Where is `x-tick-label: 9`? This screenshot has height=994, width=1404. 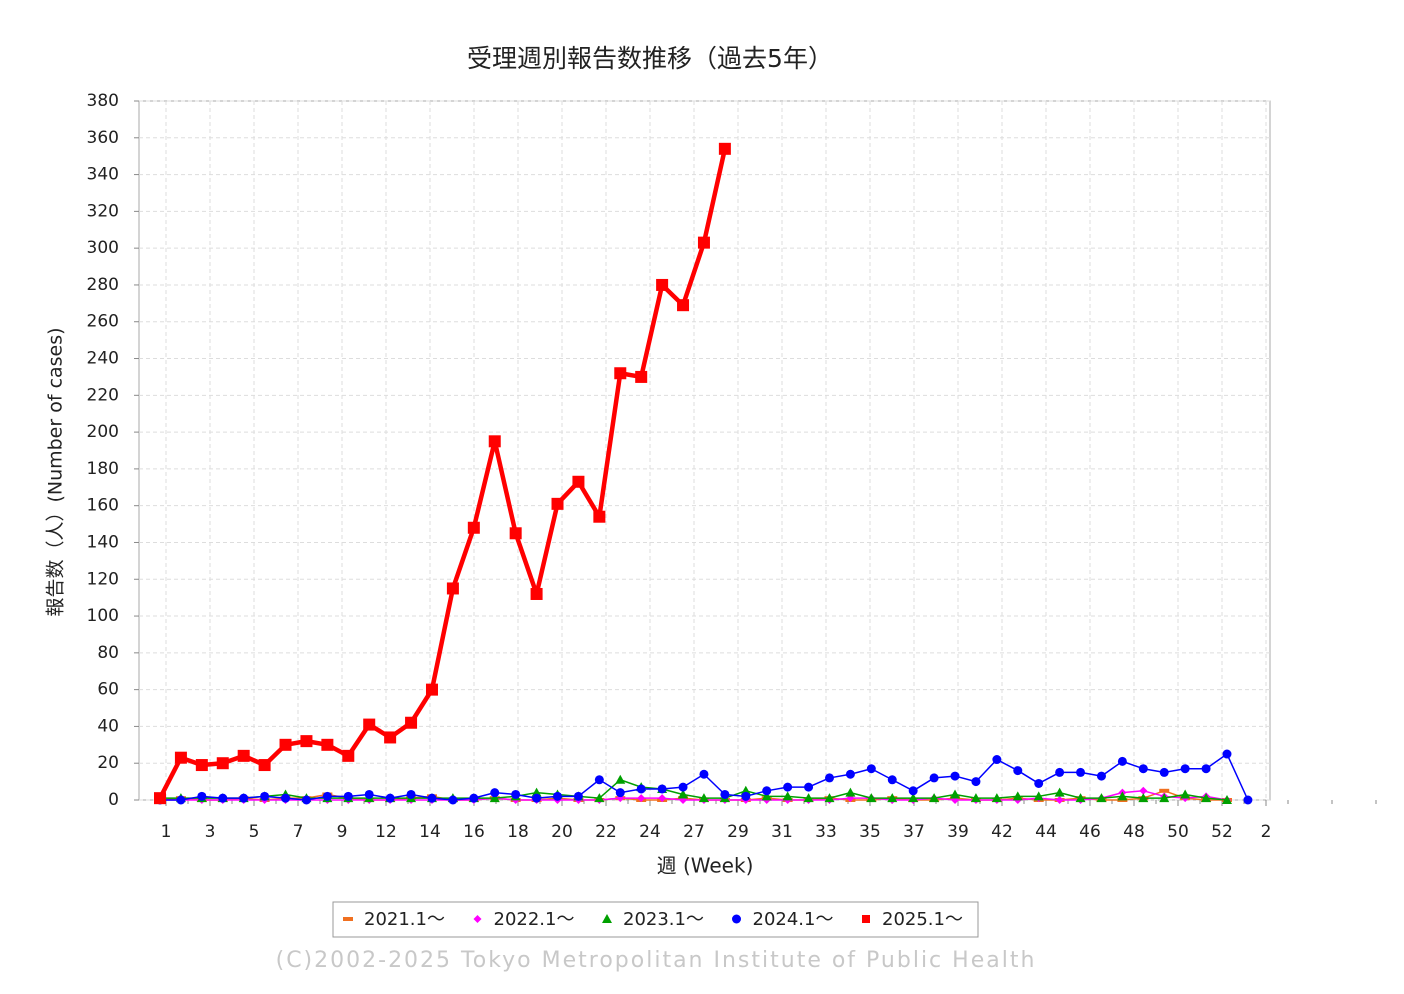 x-tick-label: 9 is located at coordinates (342, 832).